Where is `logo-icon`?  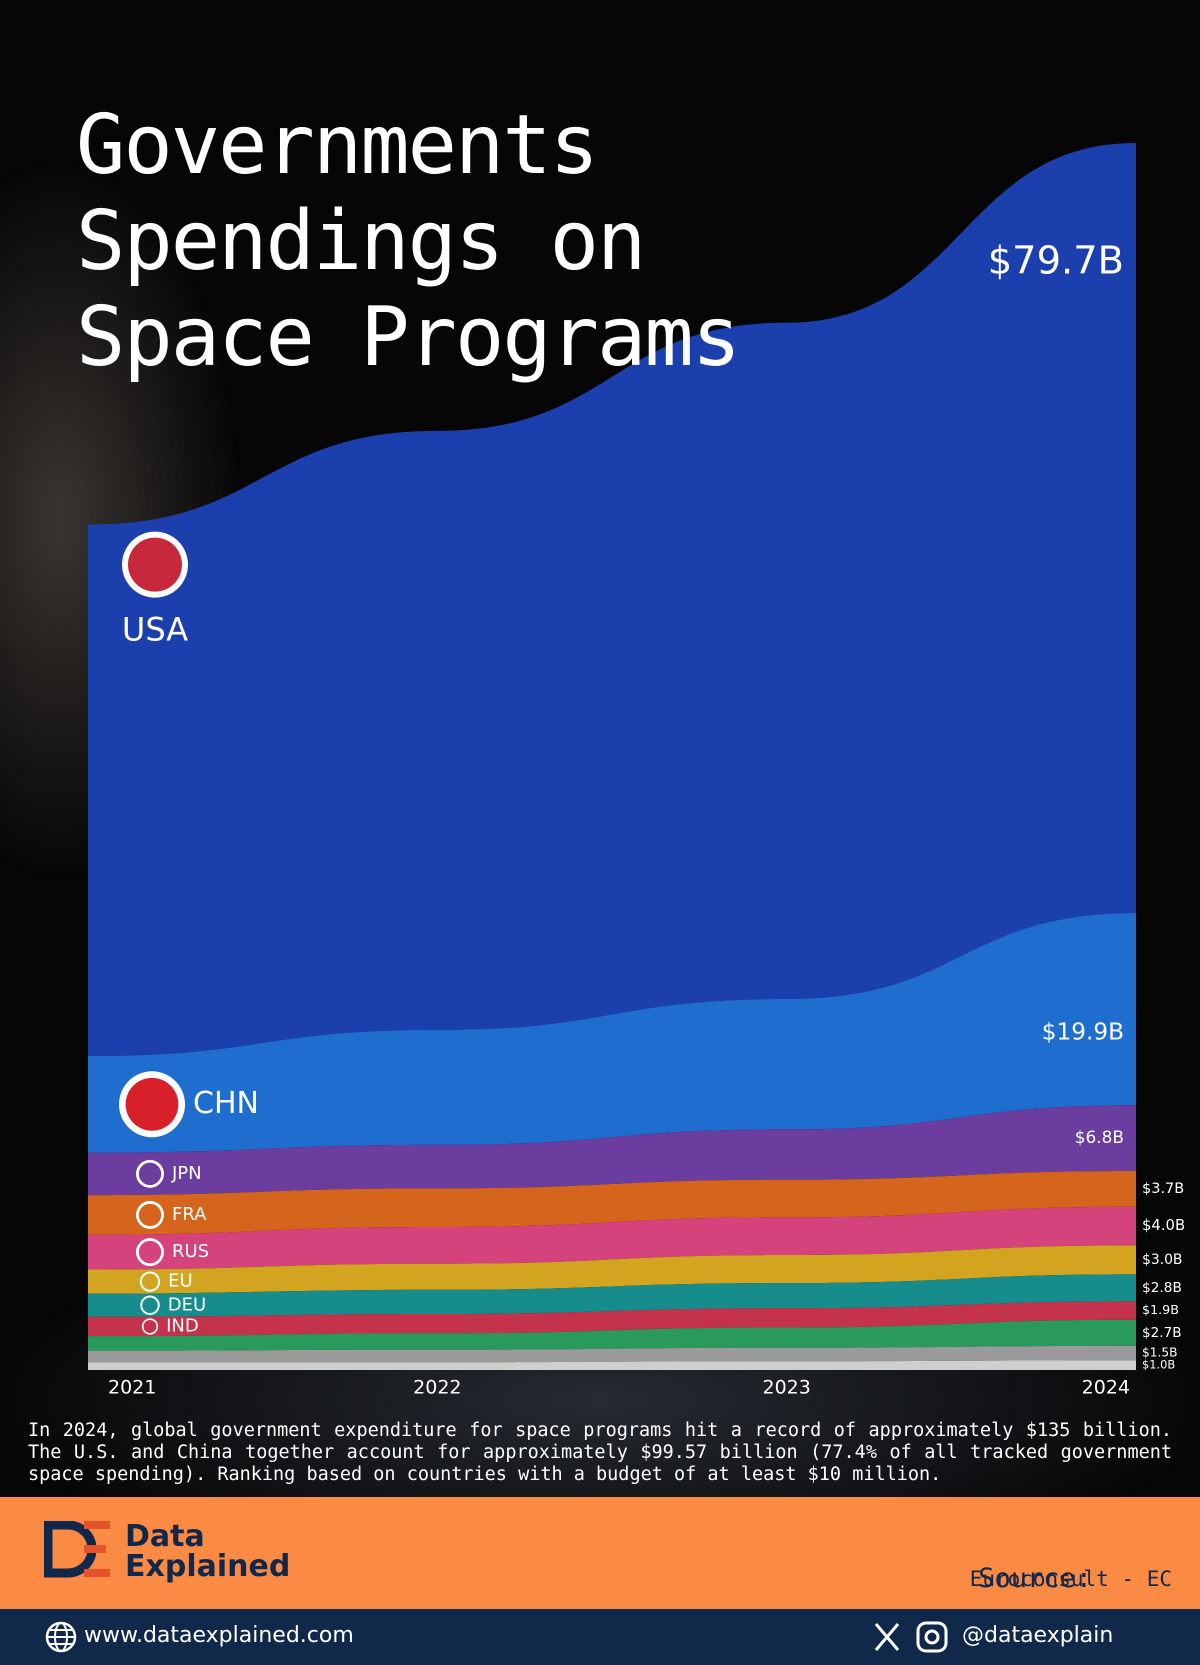
logo-icon is located at coordinates (77, 1549).